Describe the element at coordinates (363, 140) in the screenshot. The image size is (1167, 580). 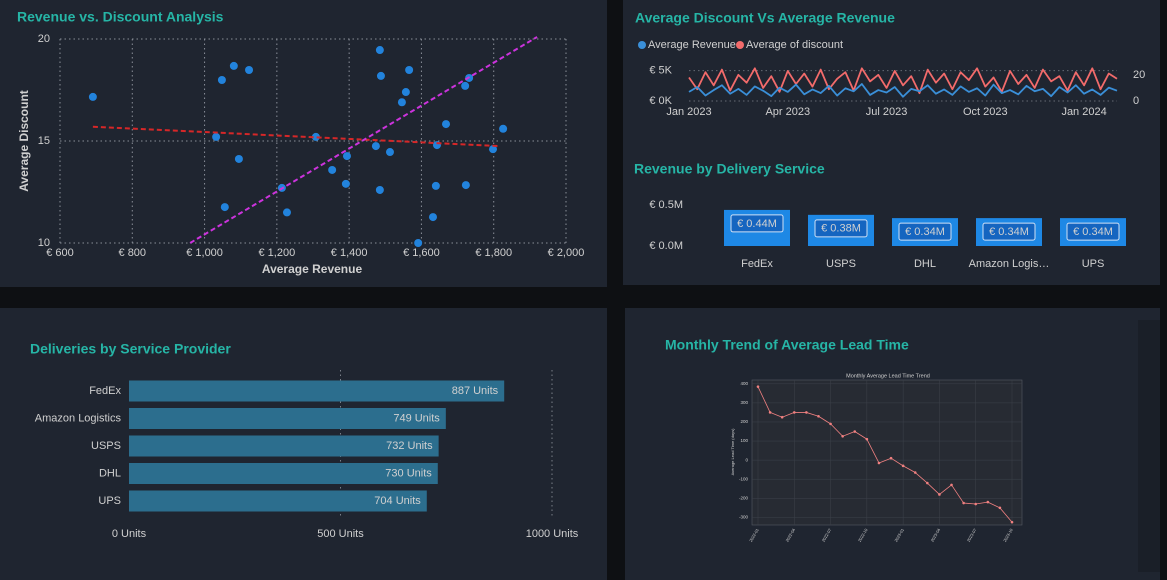
I see `trend-line` at that location.